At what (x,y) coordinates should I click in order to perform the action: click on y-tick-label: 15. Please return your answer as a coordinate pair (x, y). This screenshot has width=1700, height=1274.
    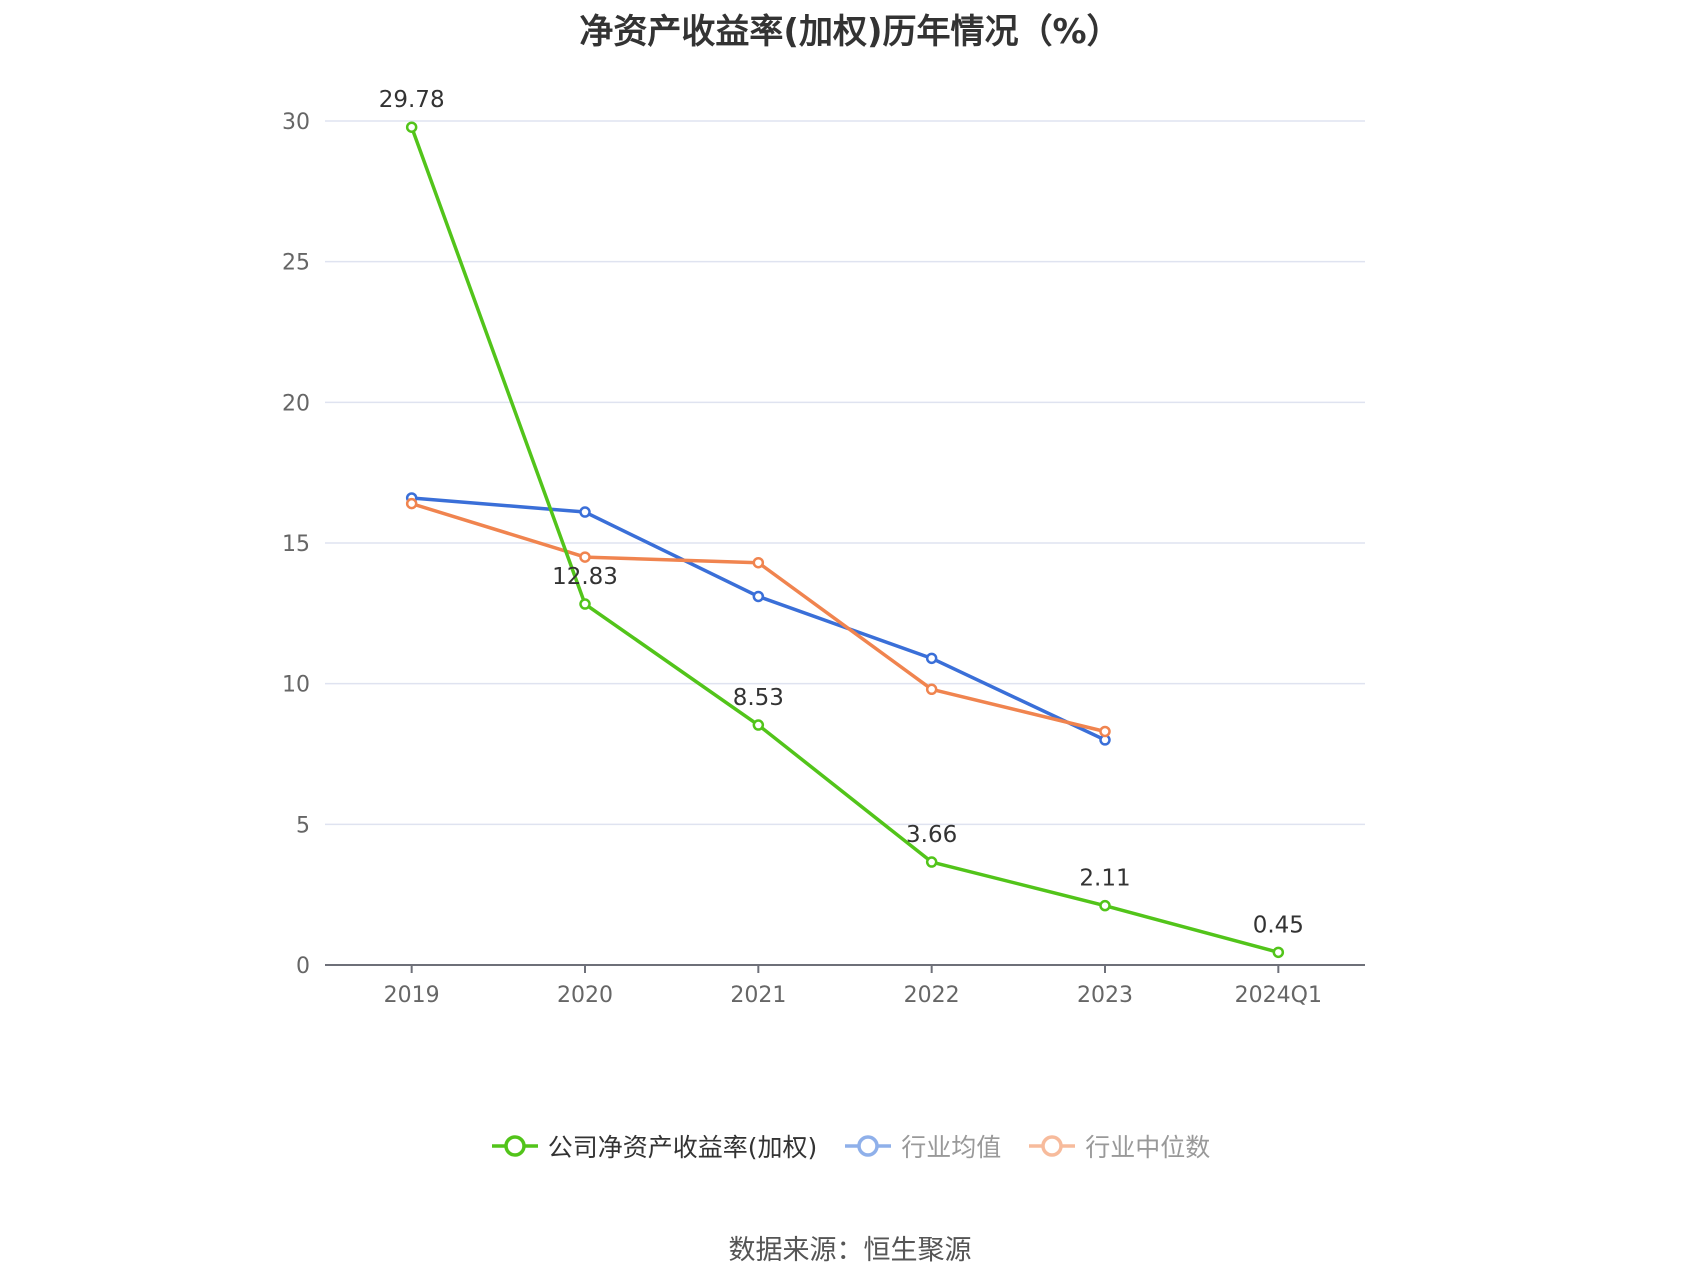
    Looking at the image, I should click on (296, 544).